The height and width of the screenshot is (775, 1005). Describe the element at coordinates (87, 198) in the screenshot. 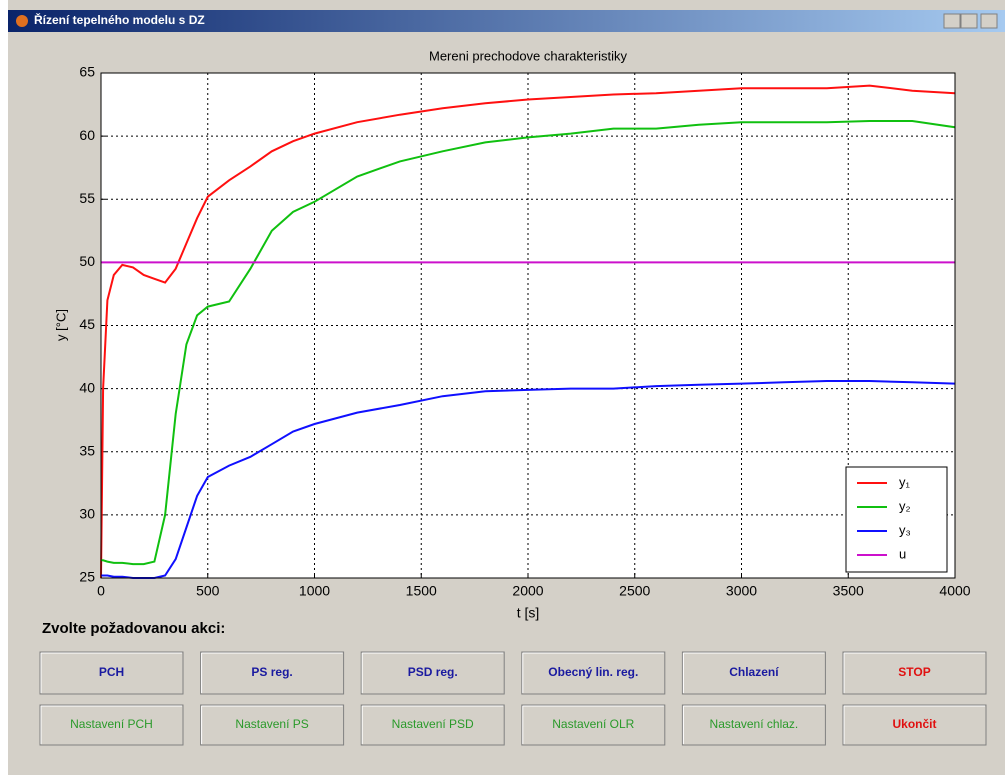

I see `y-tick-label: 55` at that location.